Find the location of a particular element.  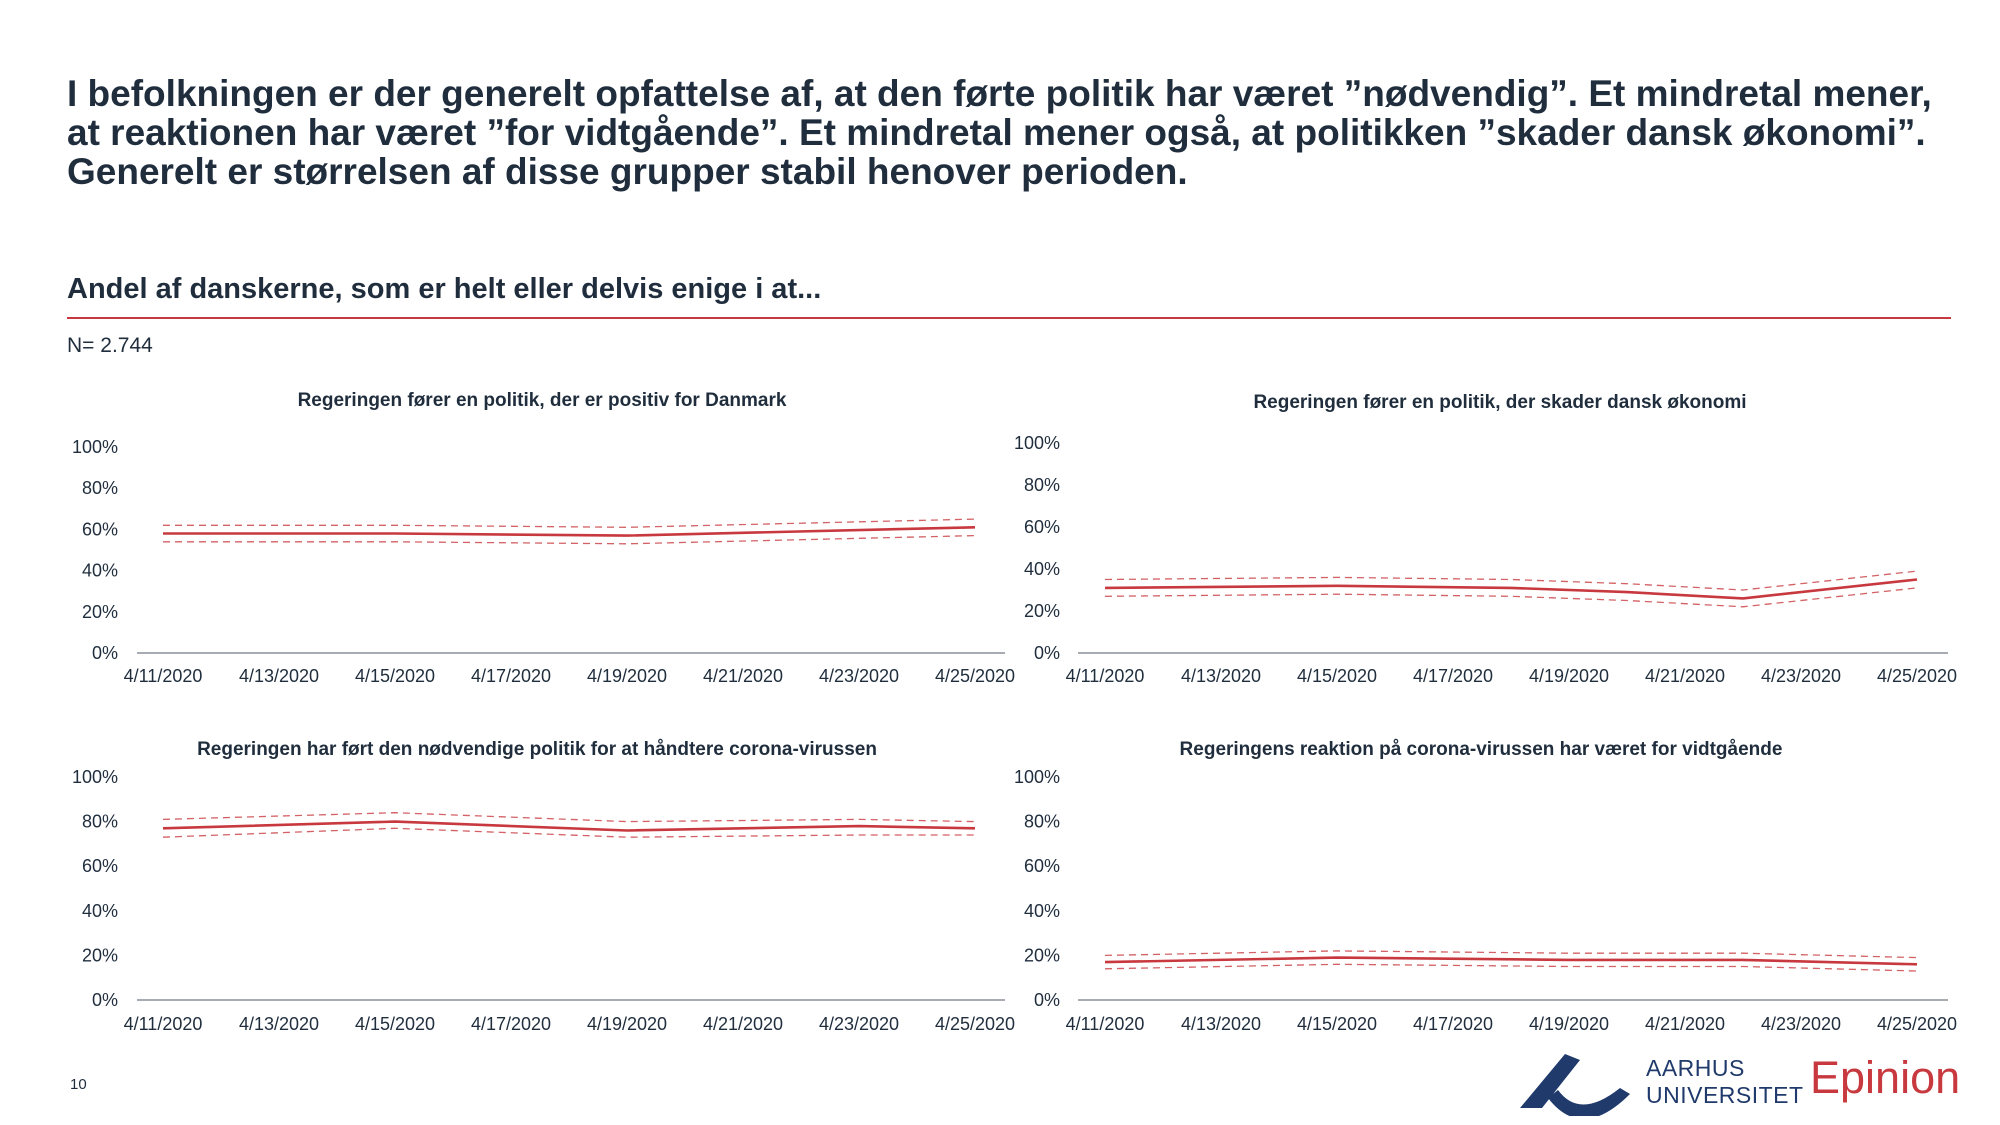

aarhus-universitet-logo is located at coordinates (1575, 1085).